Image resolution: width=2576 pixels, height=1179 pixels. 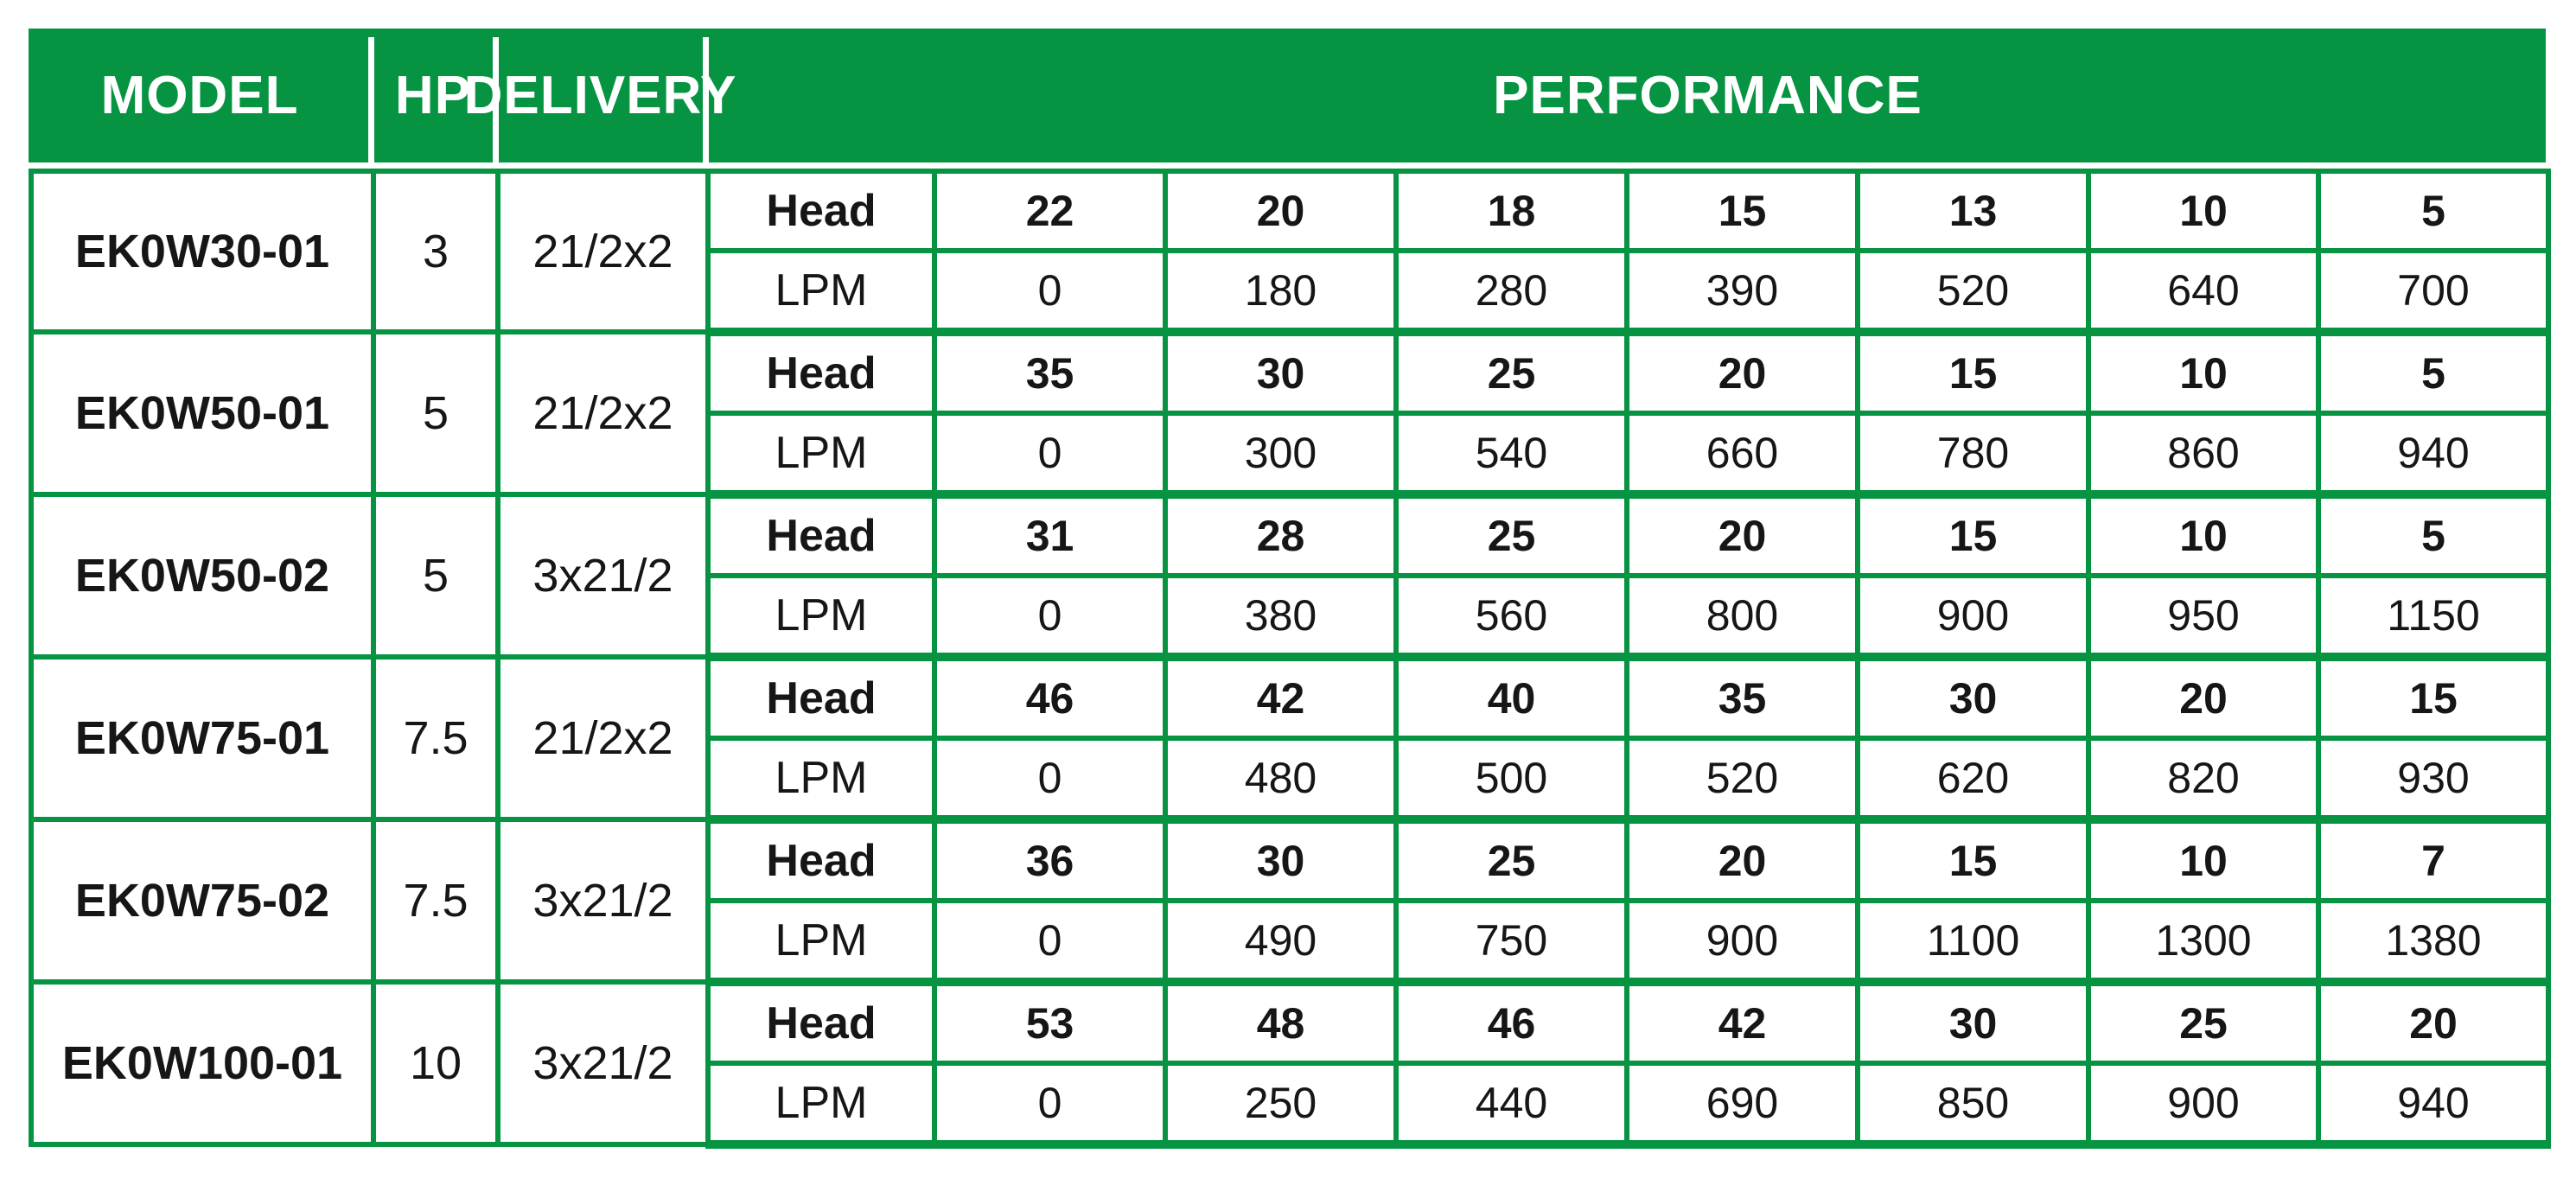 What do you see at coordinates (1973, 942) in the screenshot?
I see `lpm-value-cell: 1100` at bounding box center [1973, 942].